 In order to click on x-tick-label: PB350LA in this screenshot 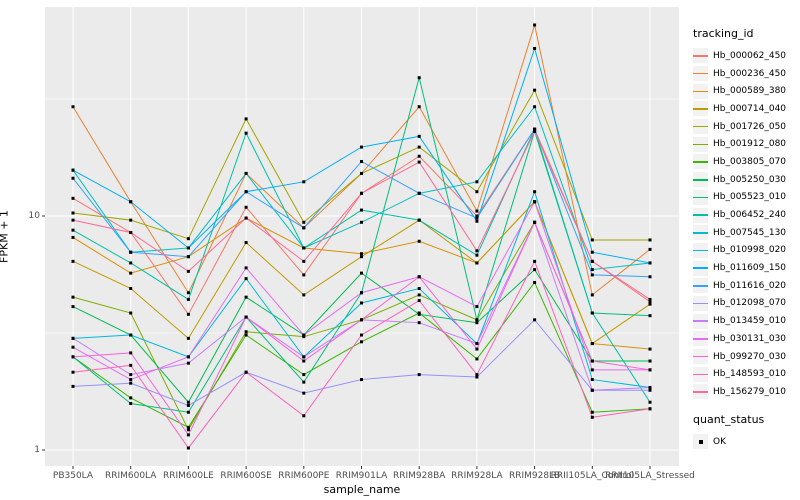, I will do `click(73, 476)`.